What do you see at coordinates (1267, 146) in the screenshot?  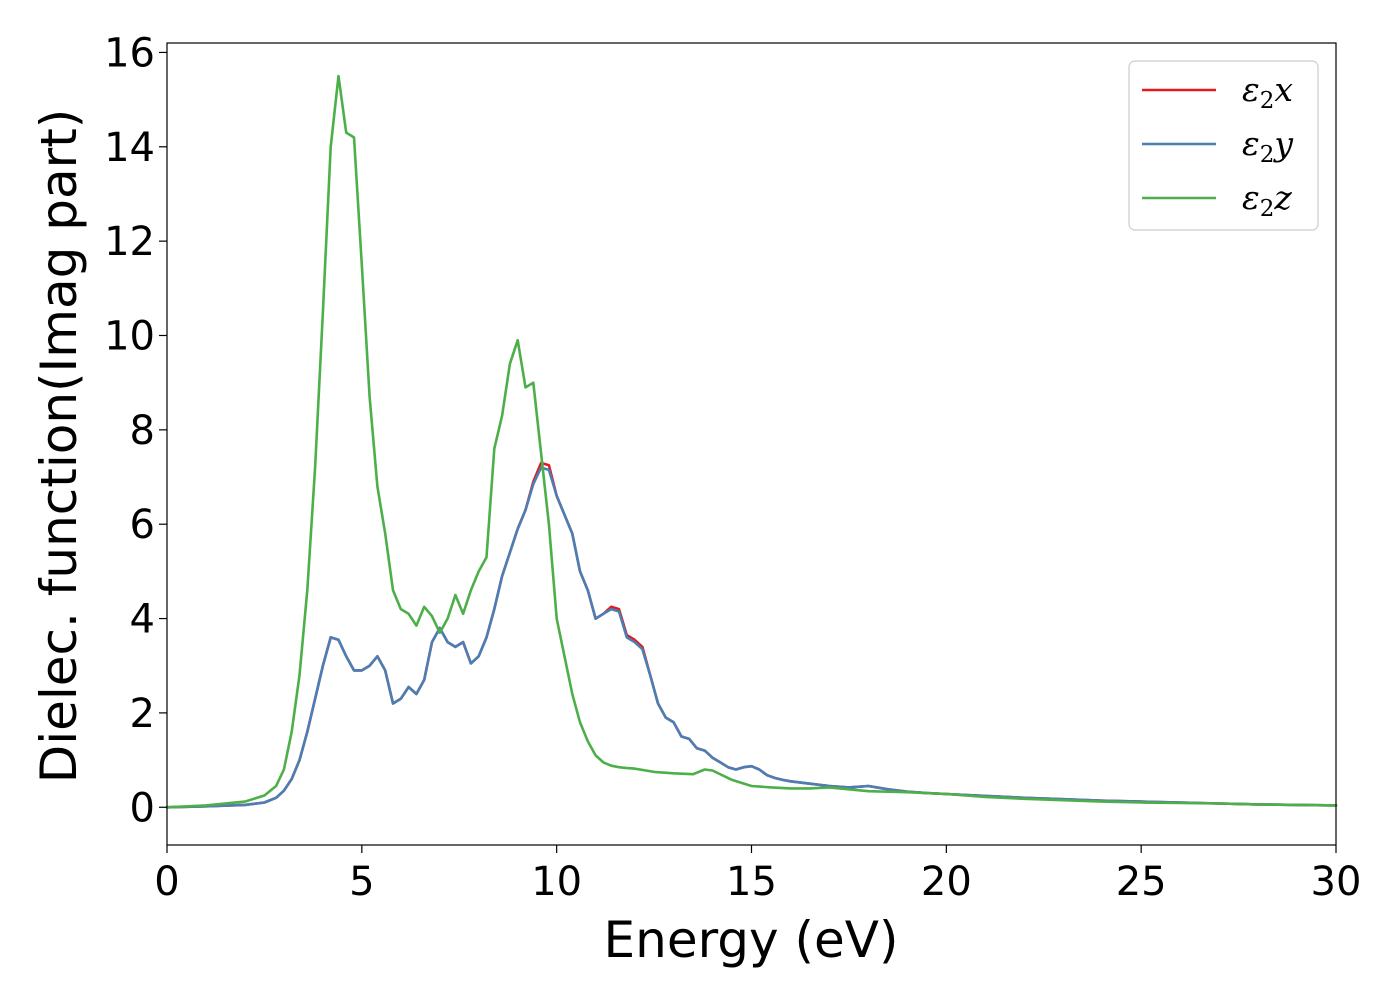 I see `legend-label-y: ε2y` at bounding box center [1267, 146].